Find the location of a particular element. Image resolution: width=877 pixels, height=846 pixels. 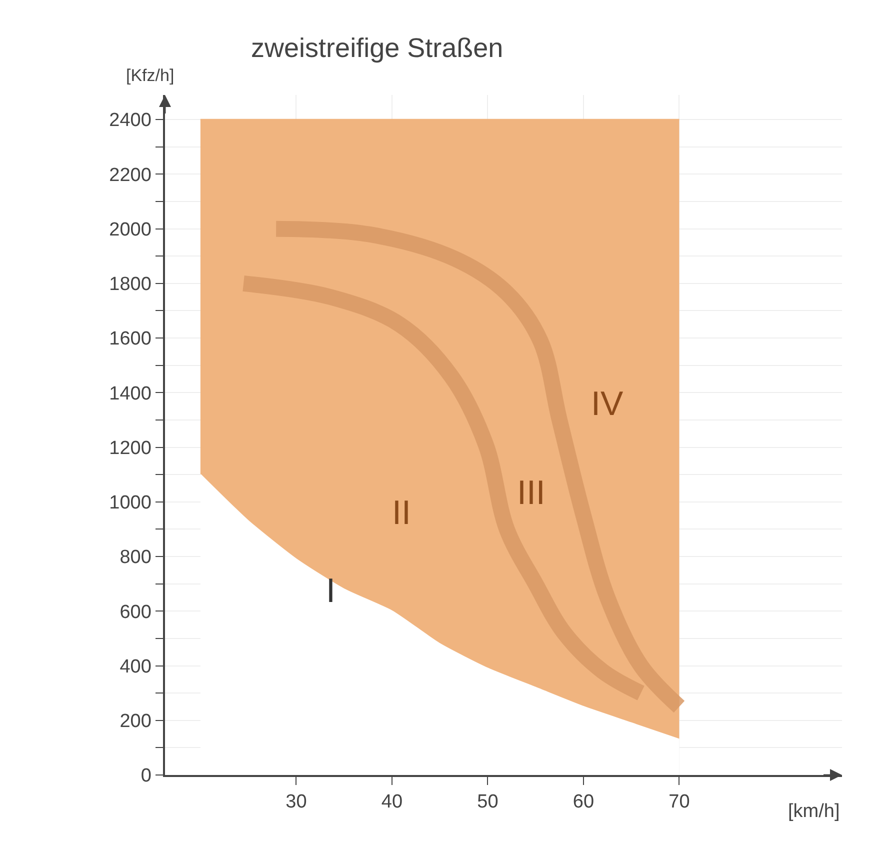

y-tick-label: 1800 is located at coordinates (130, 285).